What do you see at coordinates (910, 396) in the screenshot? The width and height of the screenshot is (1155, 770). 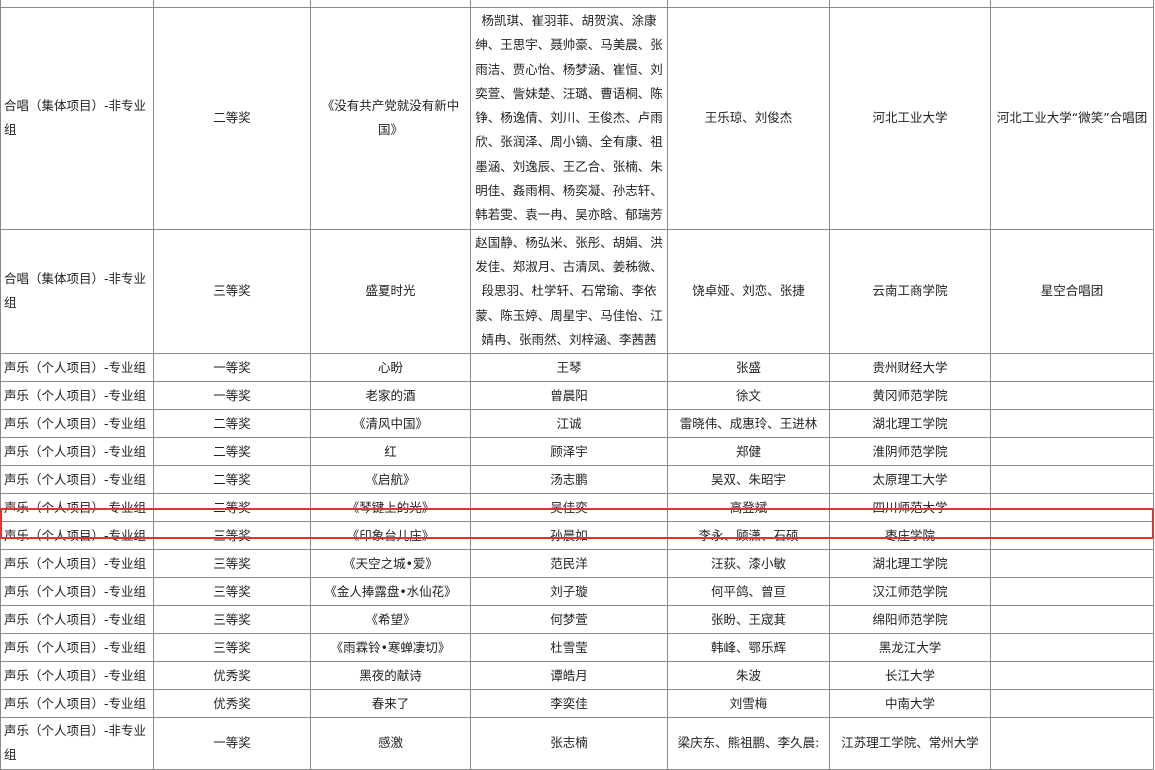 I see `cell-school: 黄冈师范学院` at bounding box center [910, 396].